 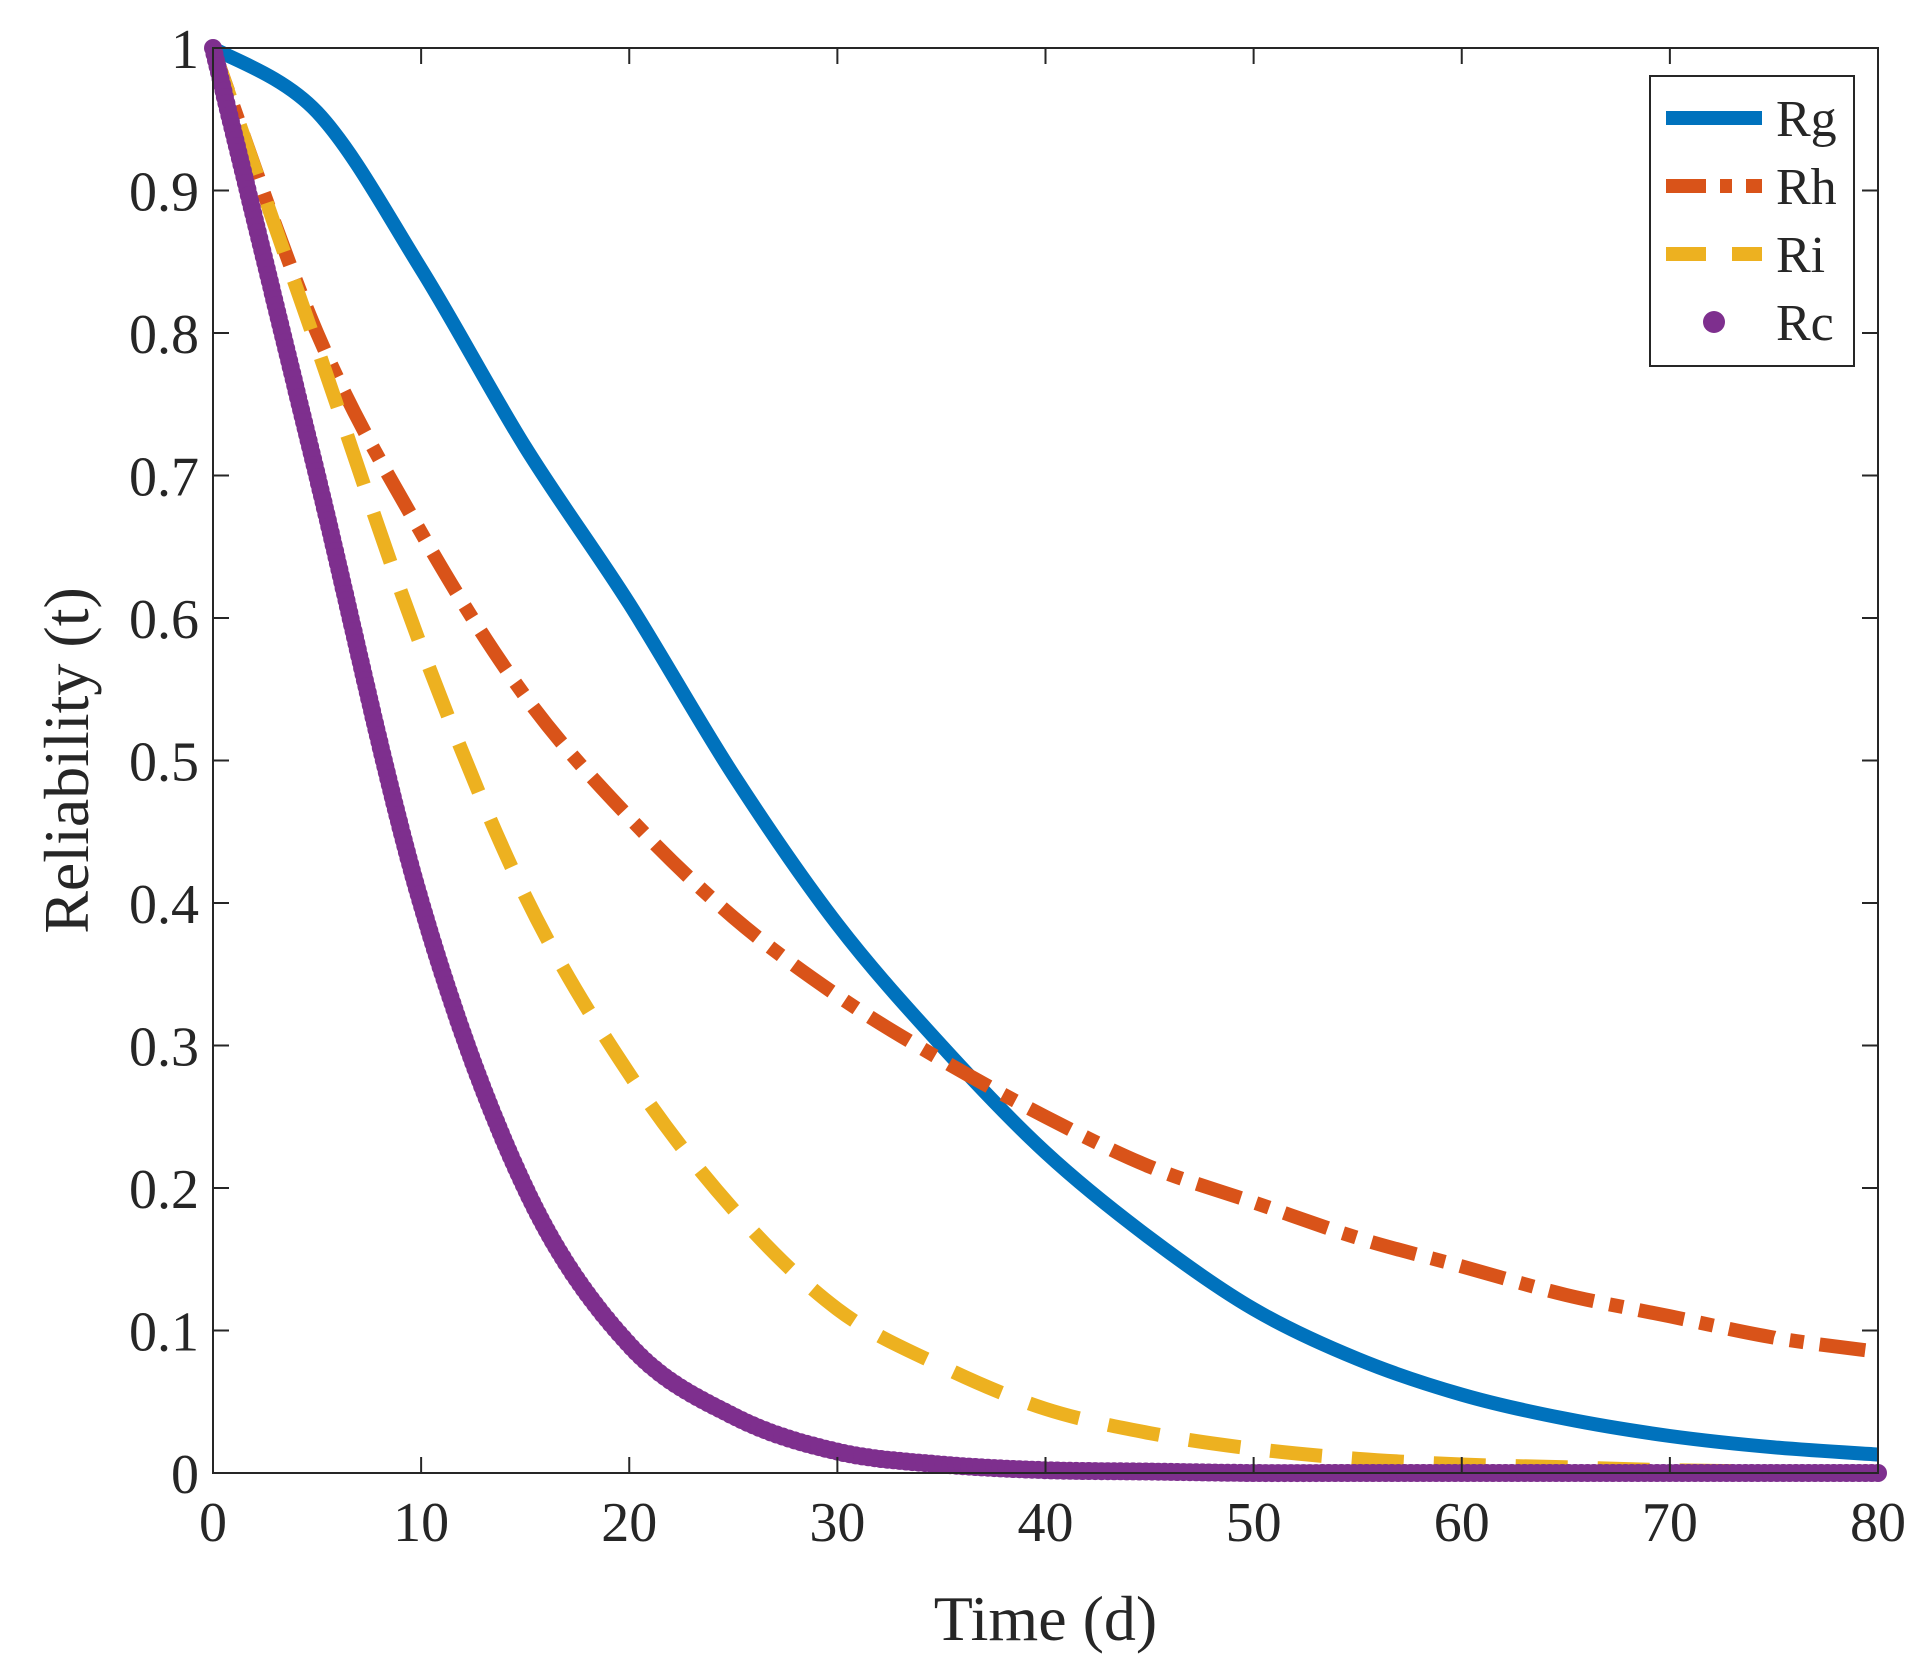 I want to click on legend-label-ri: Ri, so click(x=1800, y=255).